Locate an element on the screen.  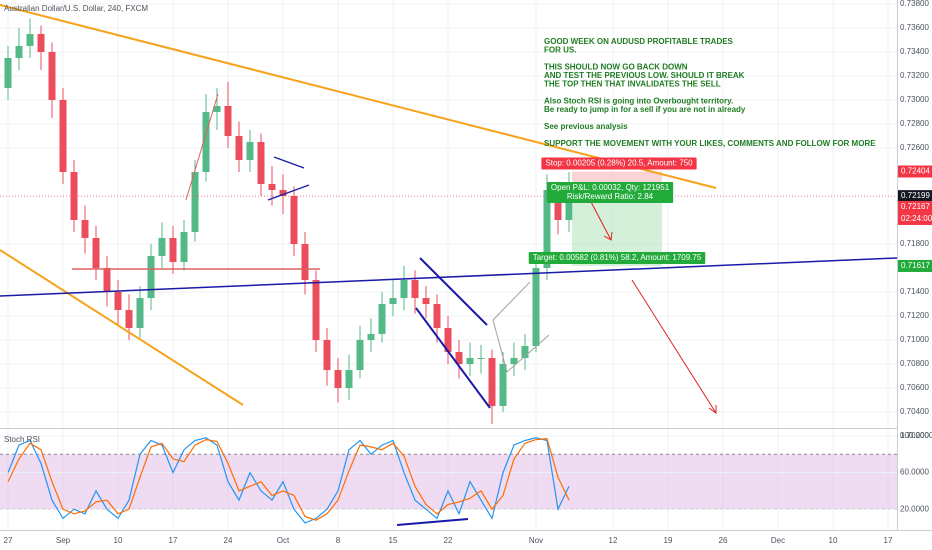
target-label-bg is located at coordinates (617, 257).